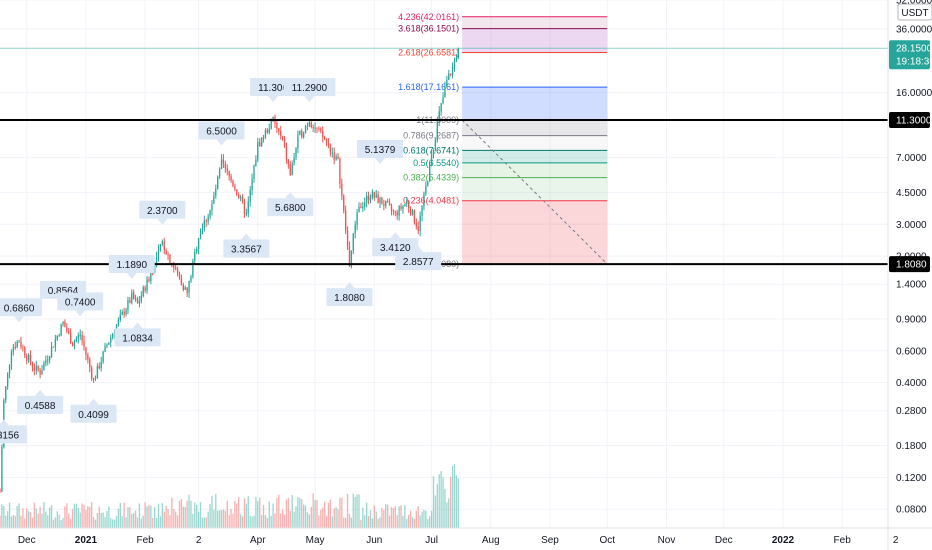 The image size is (932, 550). I want to click on price-axis-tick-label: 0.1800, so click(911, 446).